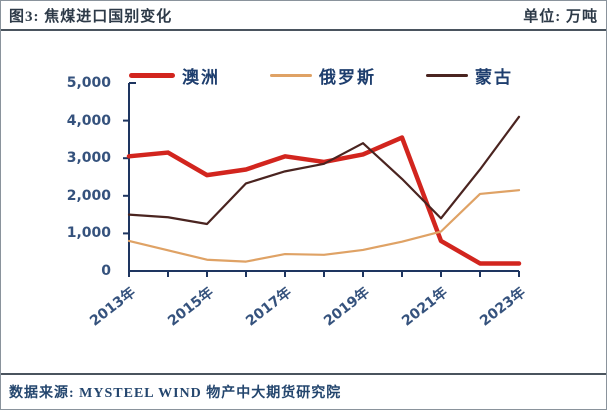  I want to click on legend-label: 蒙古, so click(494, 77).